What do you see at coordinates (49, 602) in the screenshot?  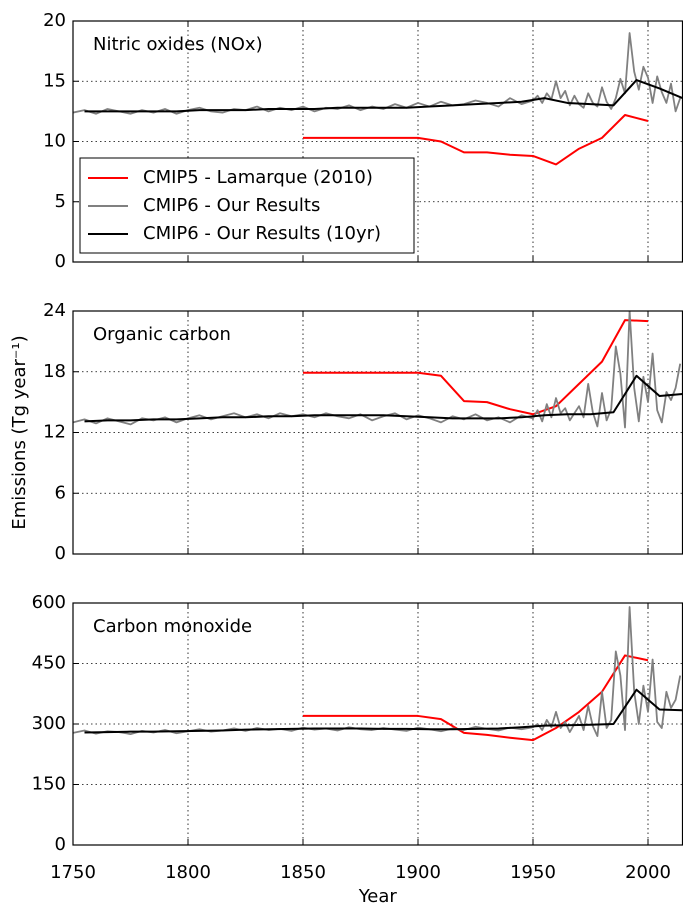 I see `y-tick-label: 600` at bounding box center [49, 602].